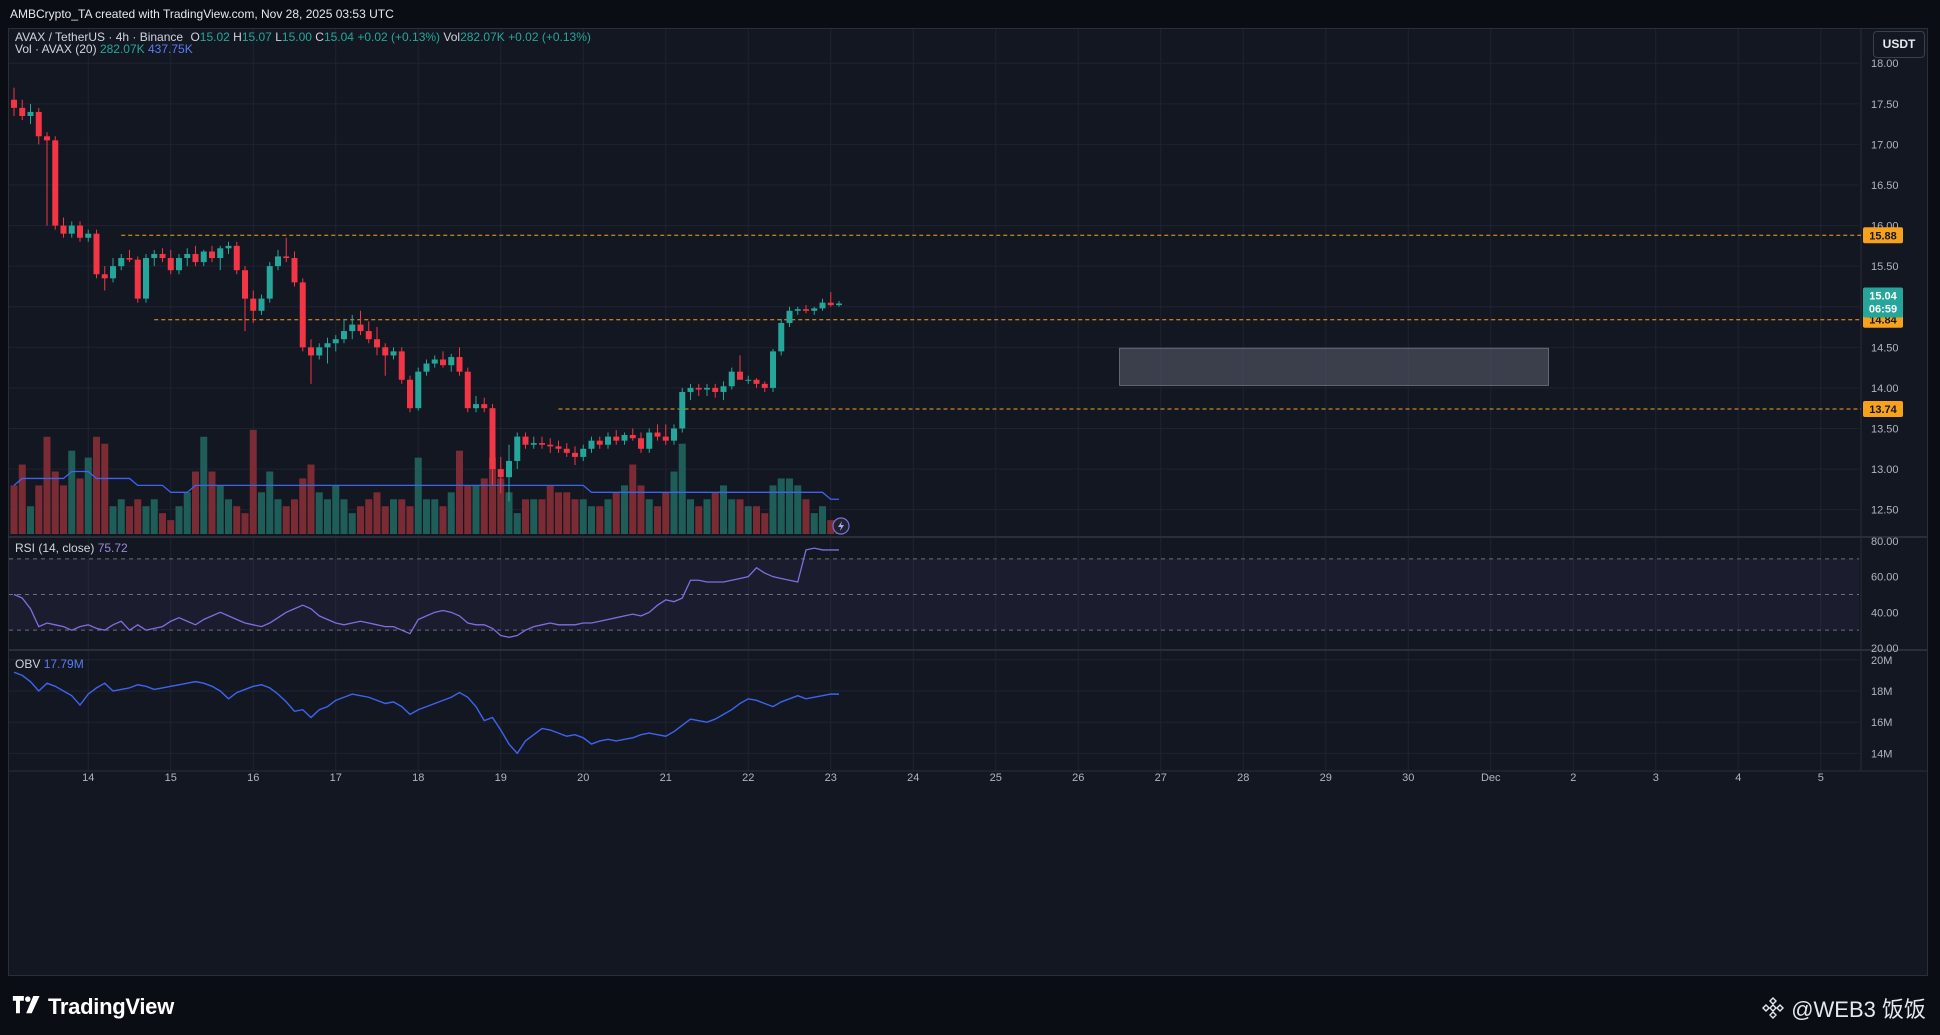  Describe the element at coordinates (1899, 44) in the screenshot. I see `currency-button: USDT` at that location.